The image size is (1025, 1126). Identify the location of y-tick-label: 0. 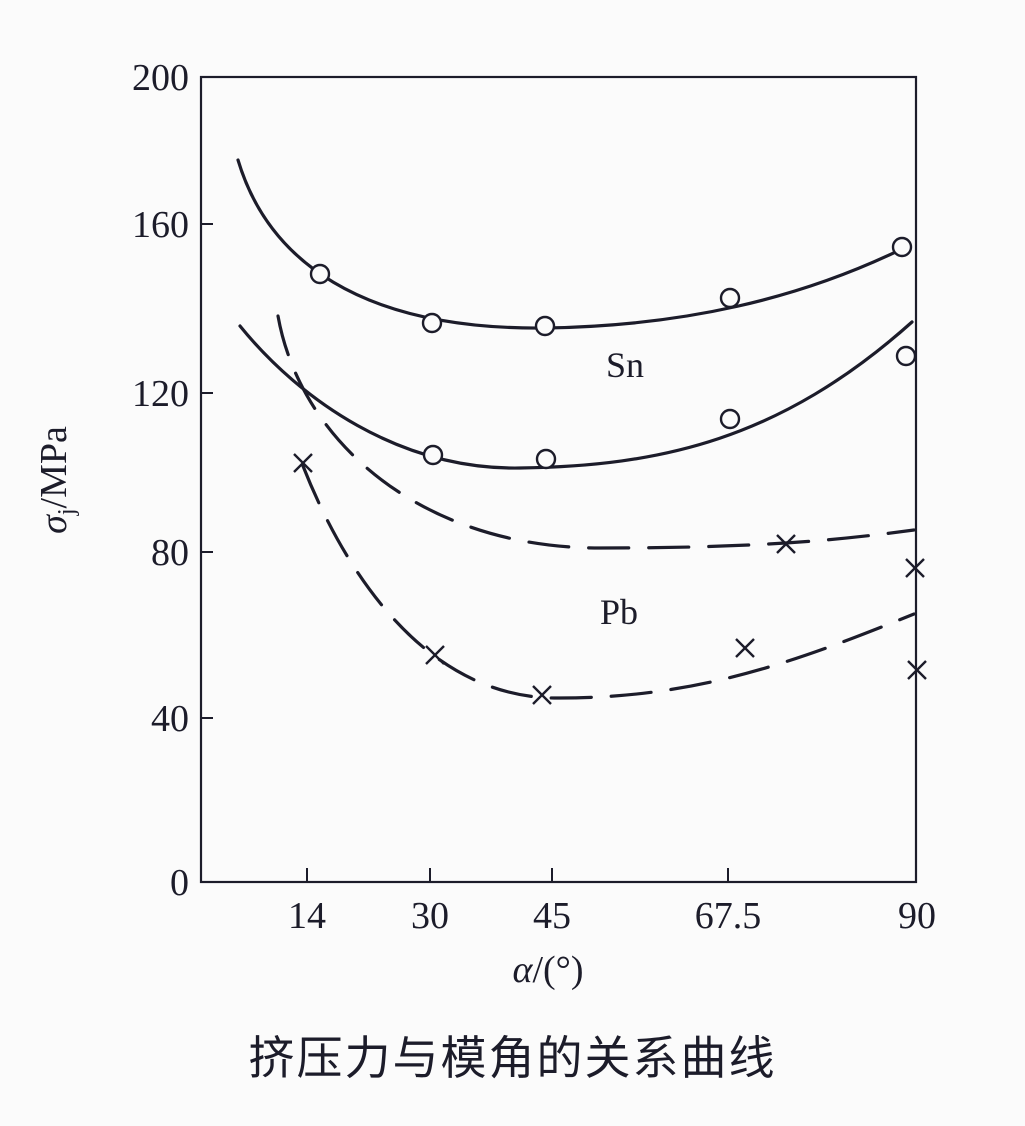
(179, 883).